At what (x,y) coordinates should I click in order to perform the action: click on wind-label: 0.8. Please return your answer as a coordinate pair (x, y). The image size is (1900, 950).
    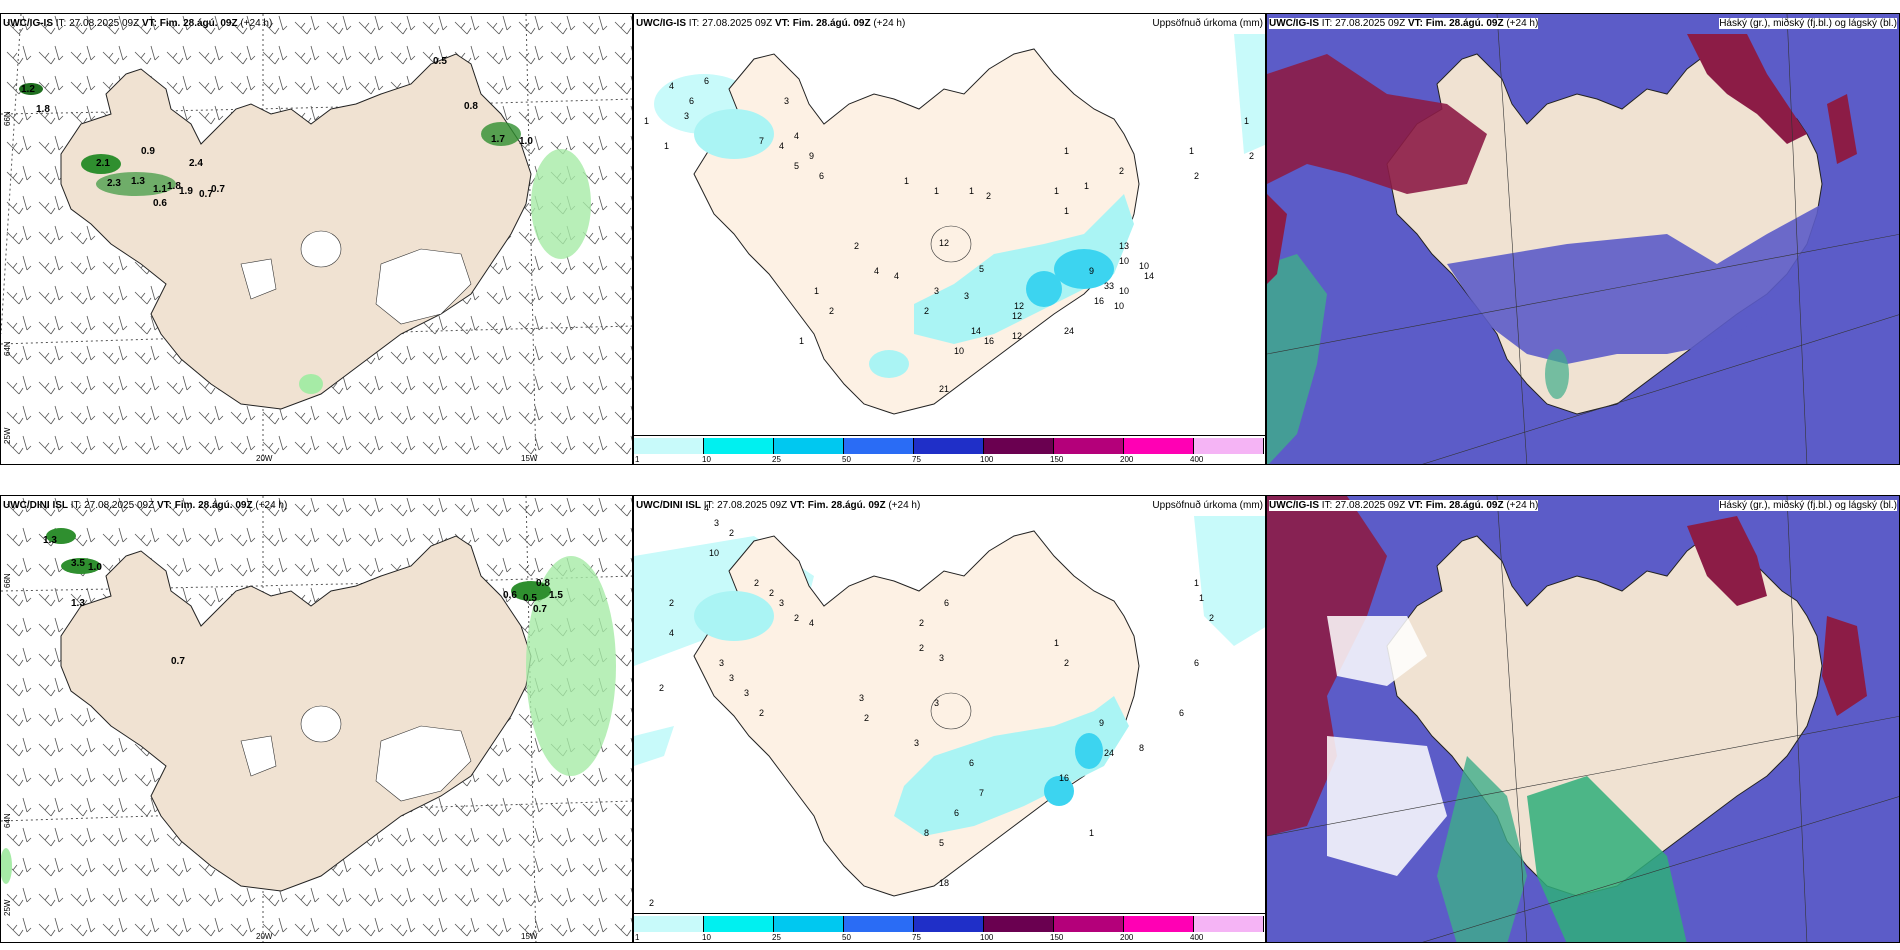
    Looking at the image, I should click on (471, 106).